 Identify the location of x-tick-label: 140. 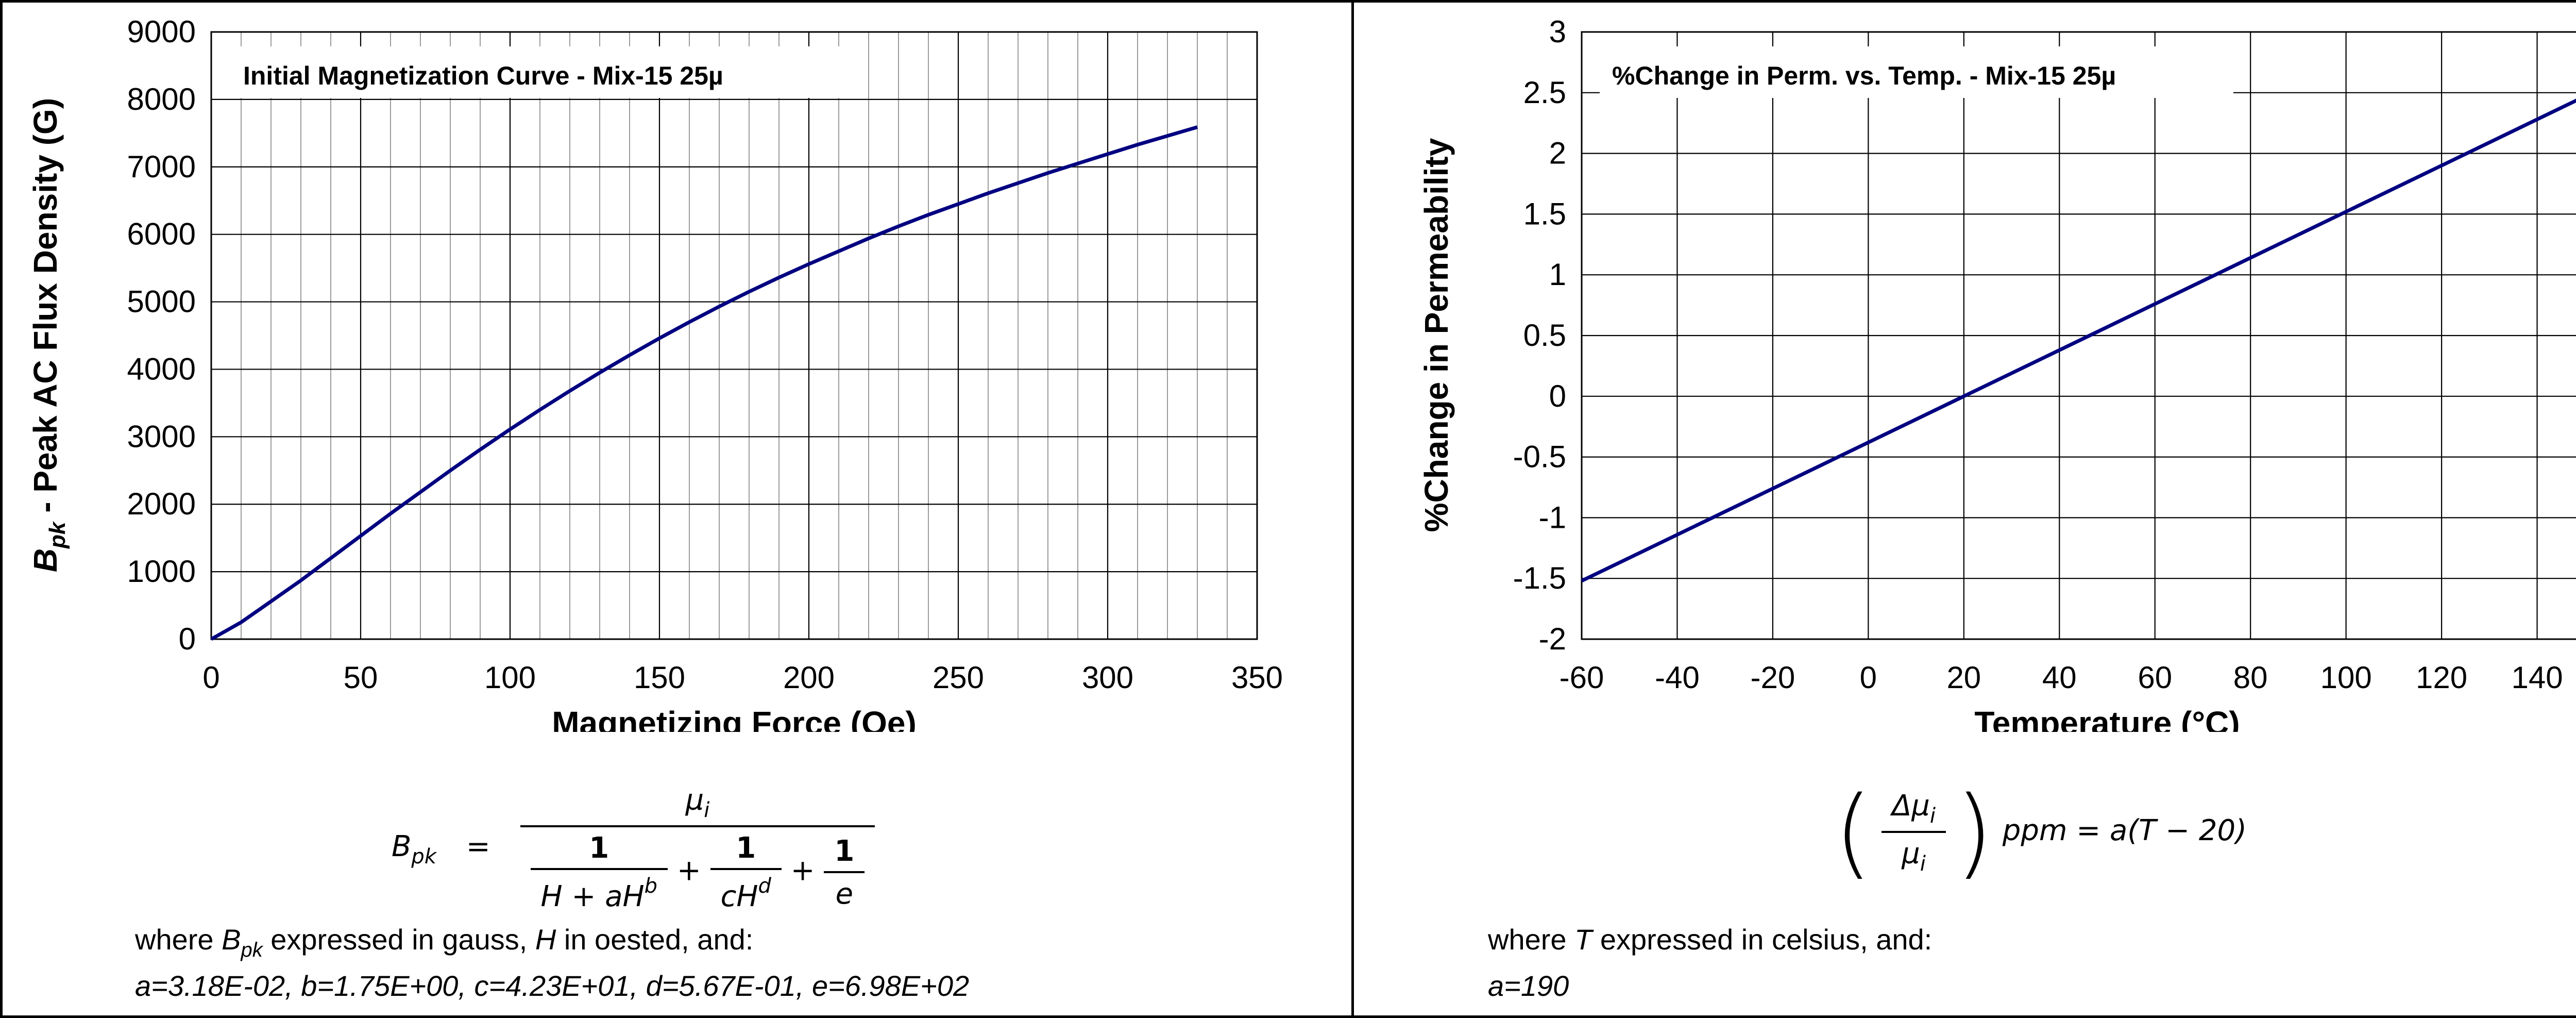
(2537, 677).